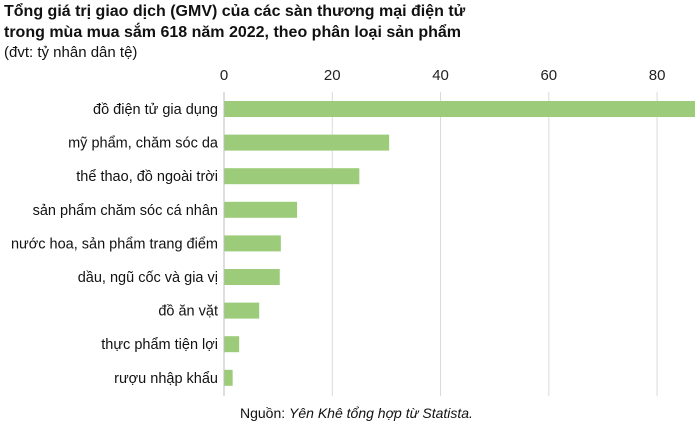 This screenshot has height=430, width=700. What do you see at coordinates (125, 211) in the screenshot?
I see `category-label-3: sản phẩm chăm sóc cá nhân` at bounding box center [125, 211].